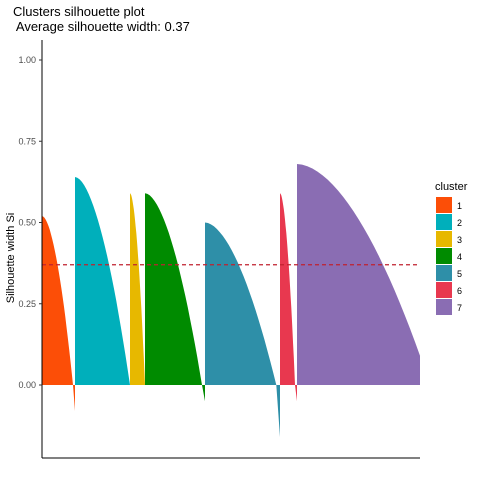 The height and width of the screenshot is (480, 480). What do you see at coordinates (27, 385) in the screenshot?
I see `y-tick-label: 0.00` at bounding box center [27, 385].